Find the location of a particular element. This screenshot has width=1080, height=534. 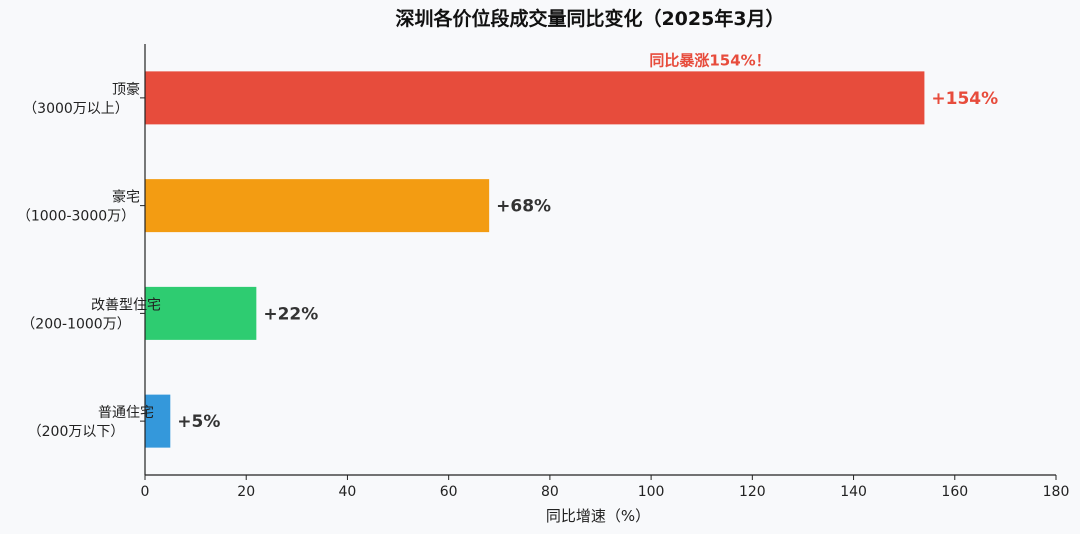

x-tick-label: 0 is located at coordinates (145, 492).